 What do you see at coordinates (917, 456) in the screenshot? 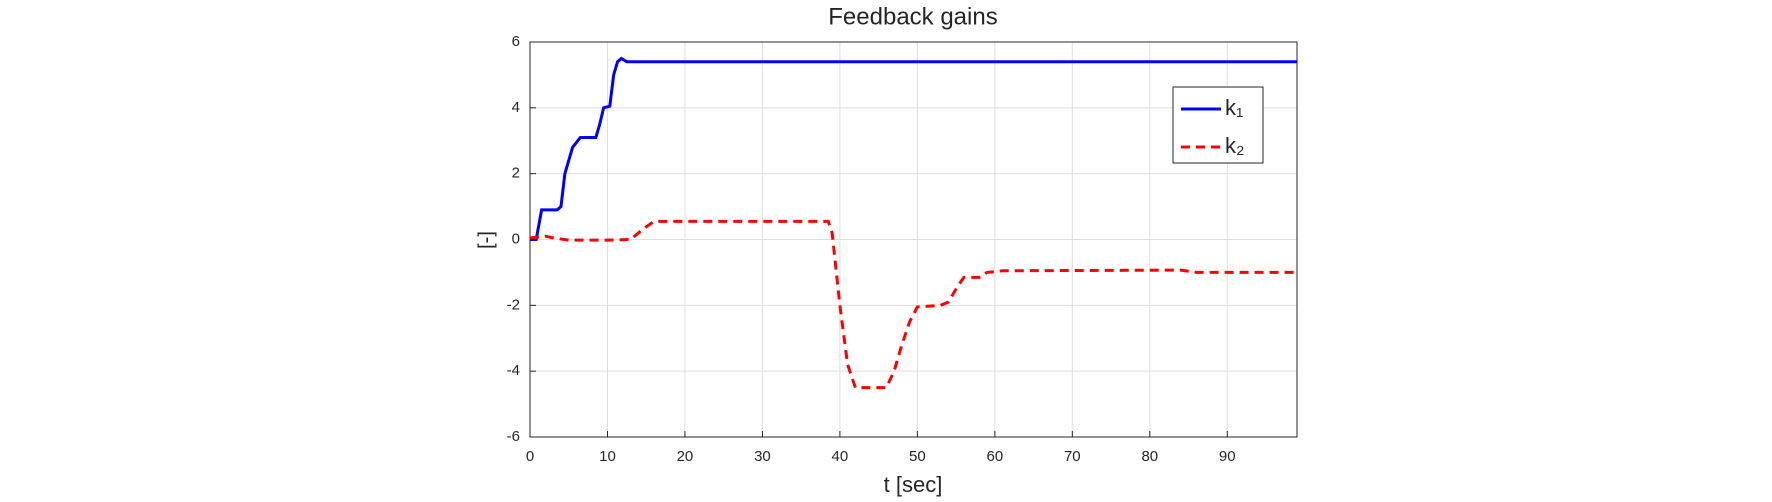
I see `x-tick-label: 50` at bounding box center [917, 456].